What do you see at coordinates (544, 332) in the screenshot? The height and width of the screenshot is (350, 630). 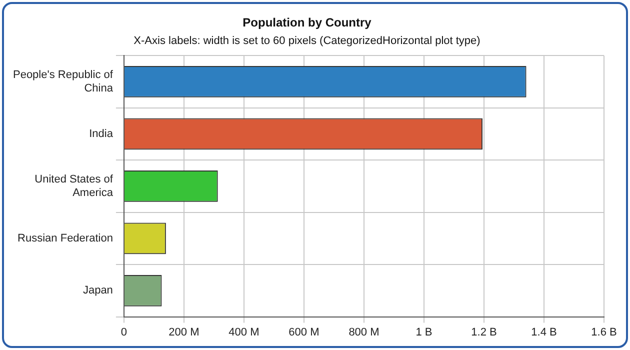 I see `x-tick-label: 1.4 B` at bounding box center [544, 332].